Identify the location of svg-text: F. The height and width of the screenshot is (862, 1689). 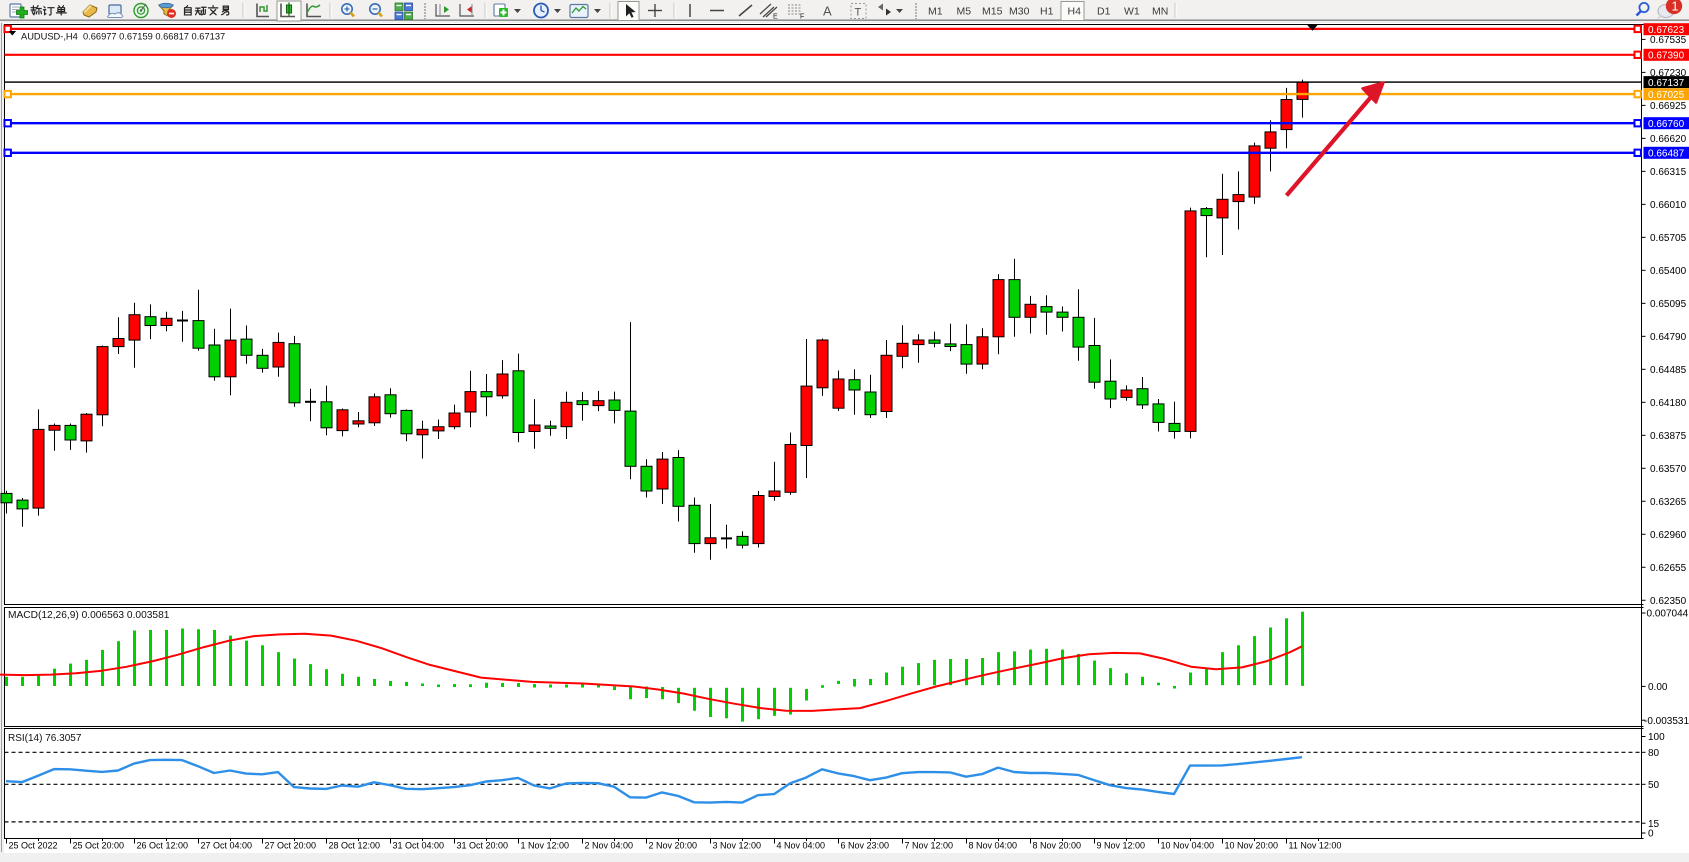
(802, 17).